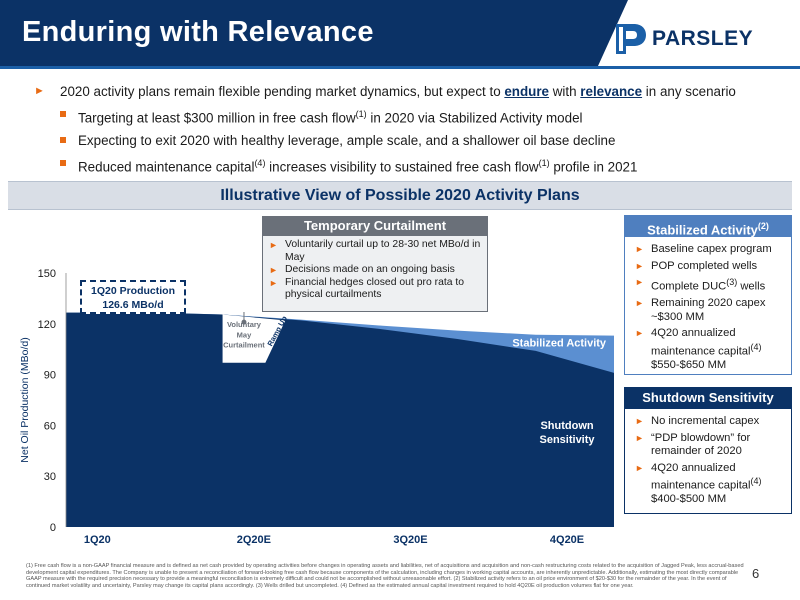  What do you see at coordinates (697, 421) in the screenshot?
I see `shutdown-item: ► No incremental capex` at bounding box center [697, 421].